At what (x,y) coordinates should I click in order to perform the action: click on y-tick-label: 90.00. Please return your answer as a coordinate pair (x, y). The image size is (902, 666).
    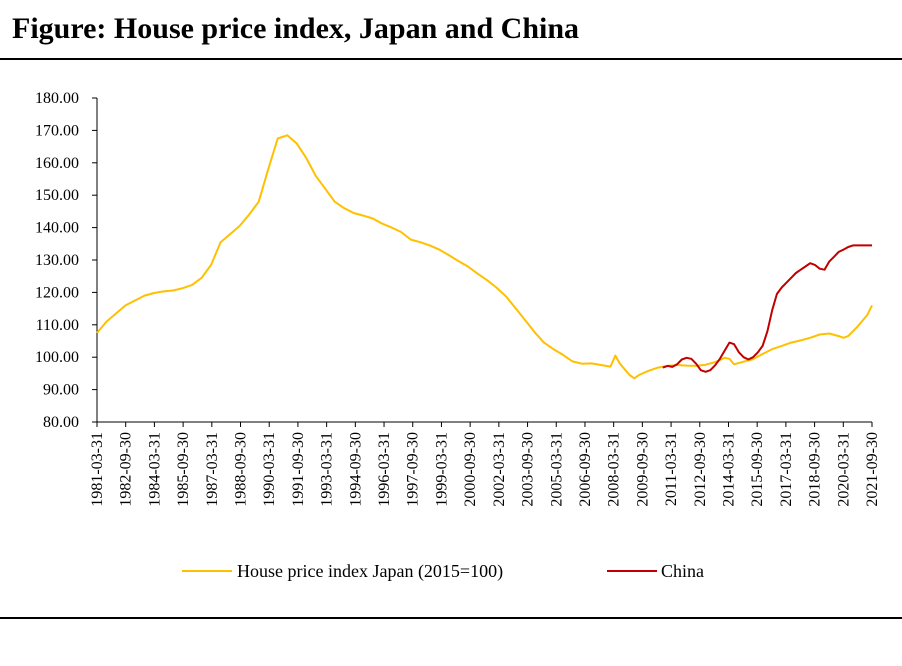
    Looking at the image, I should click on (61, 390).